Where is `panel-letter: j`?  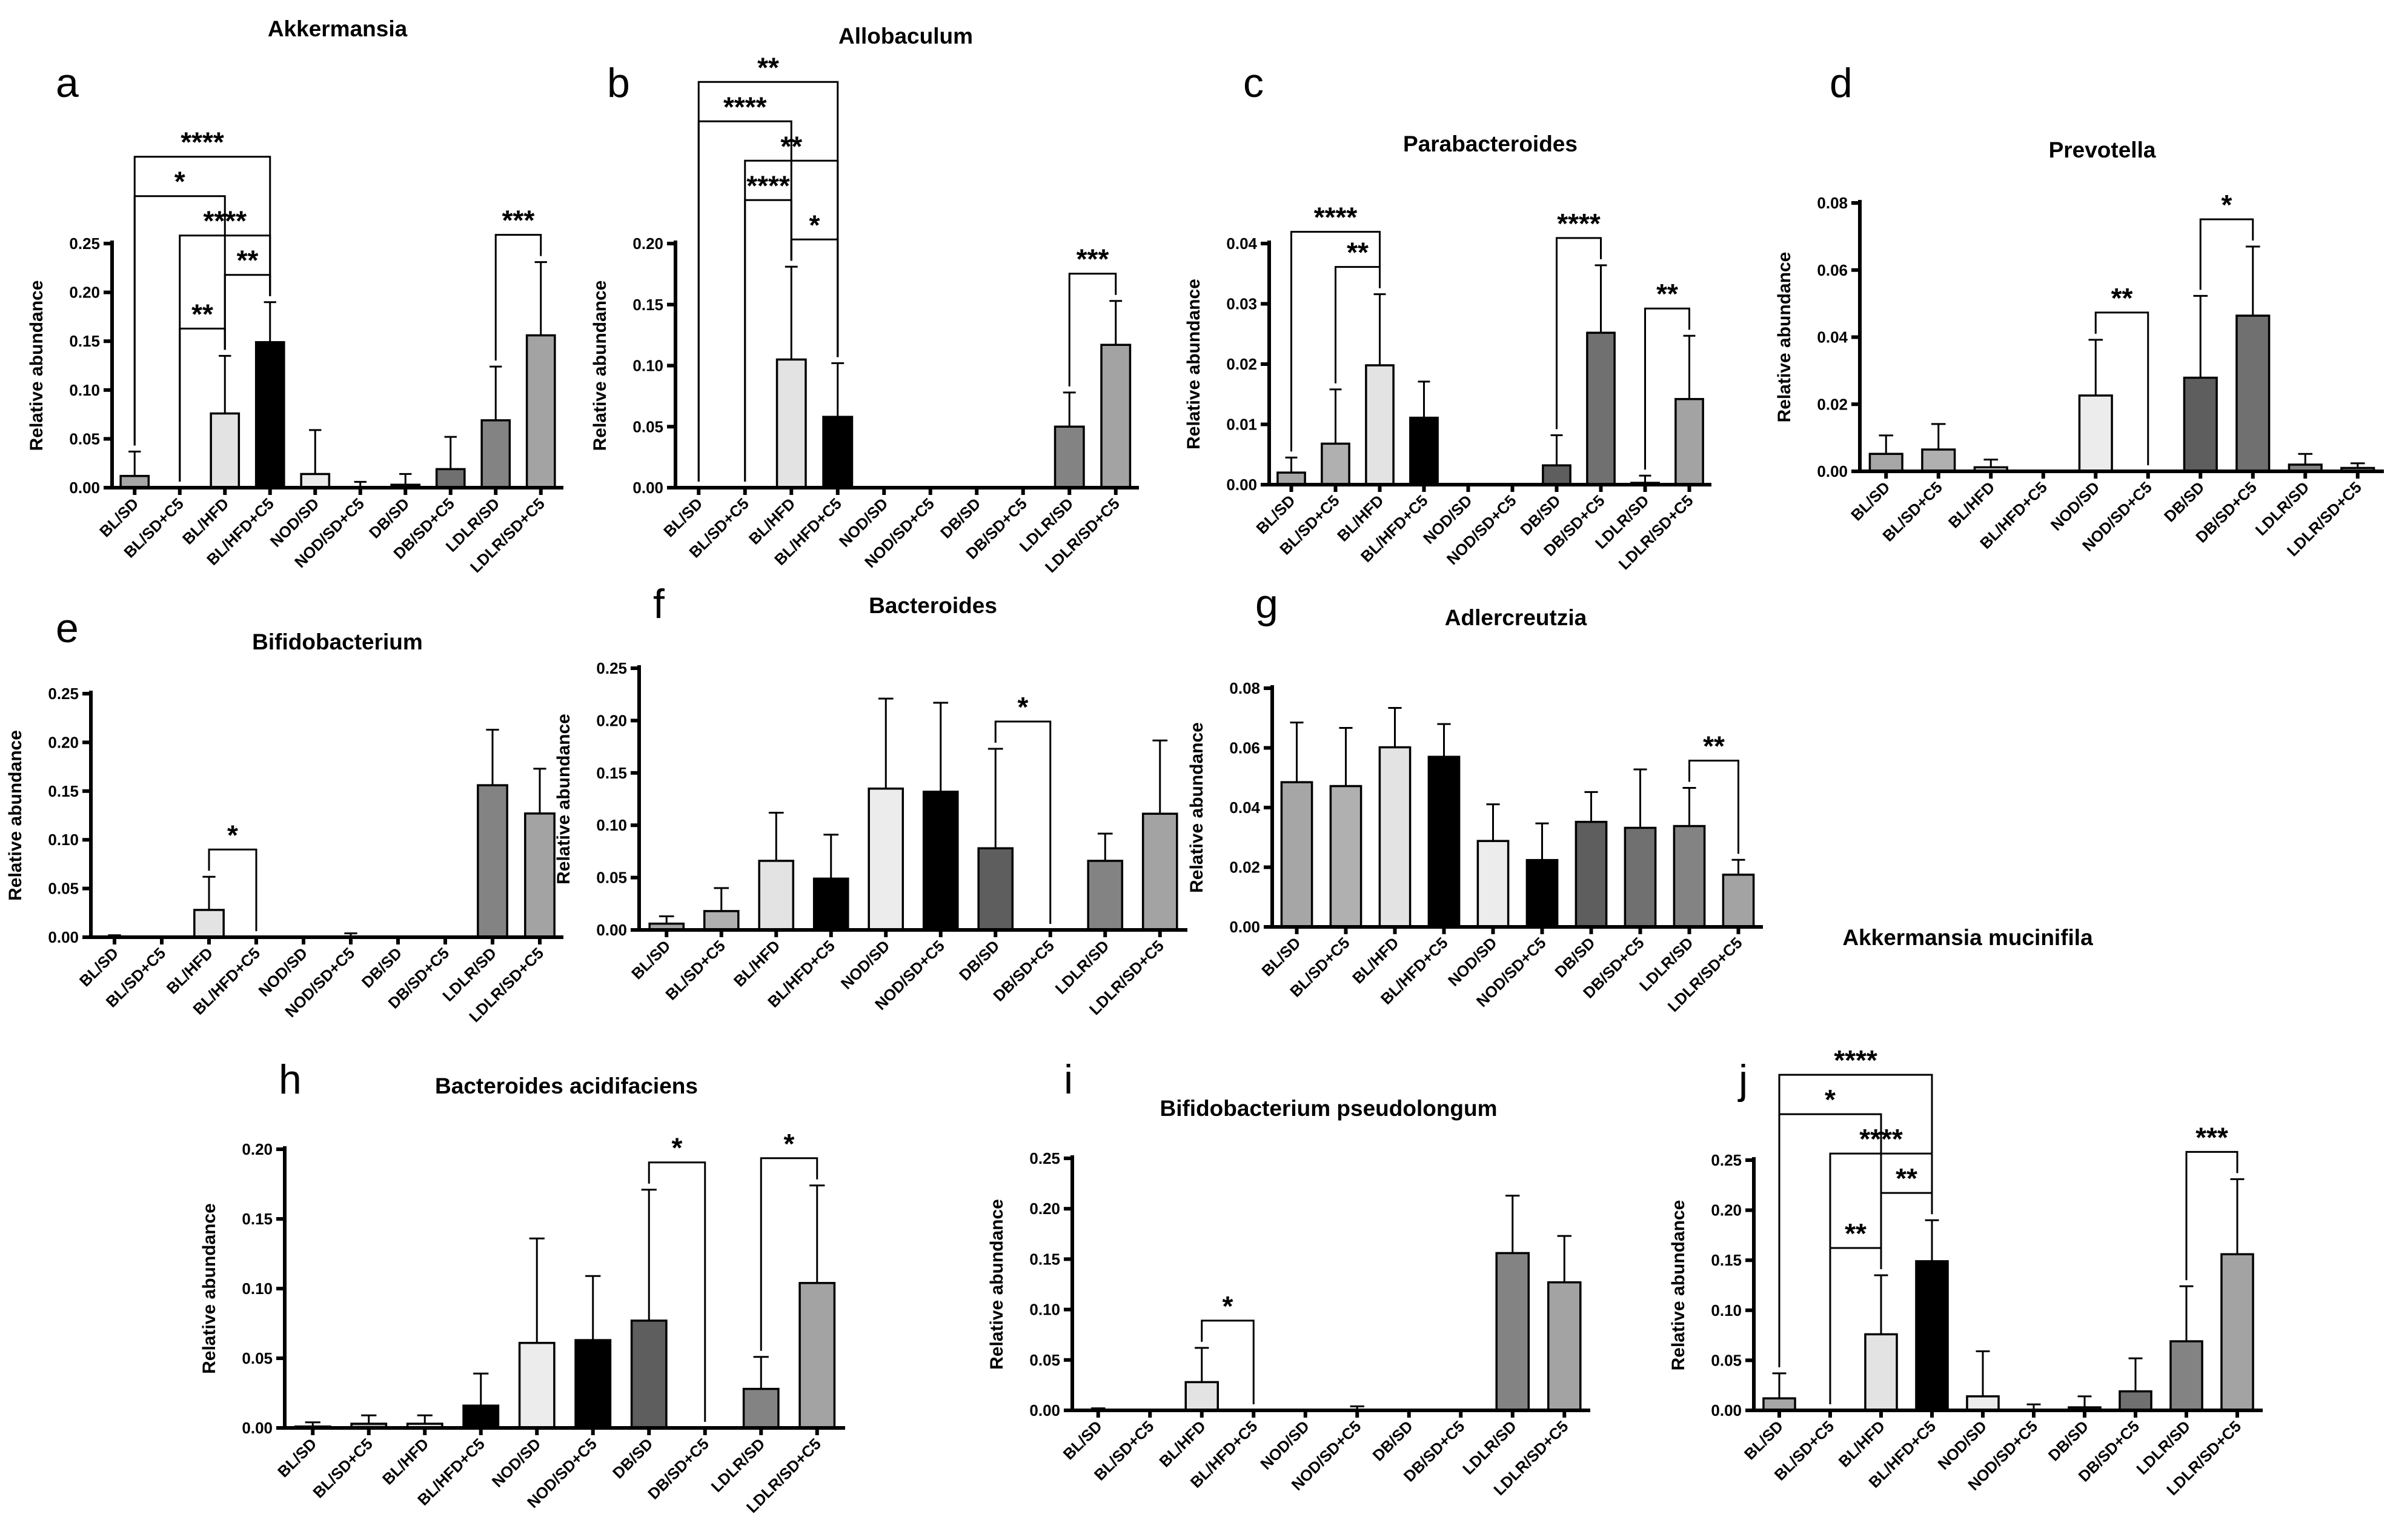 panel-letter: j is located at coordinates (1742, 1080).